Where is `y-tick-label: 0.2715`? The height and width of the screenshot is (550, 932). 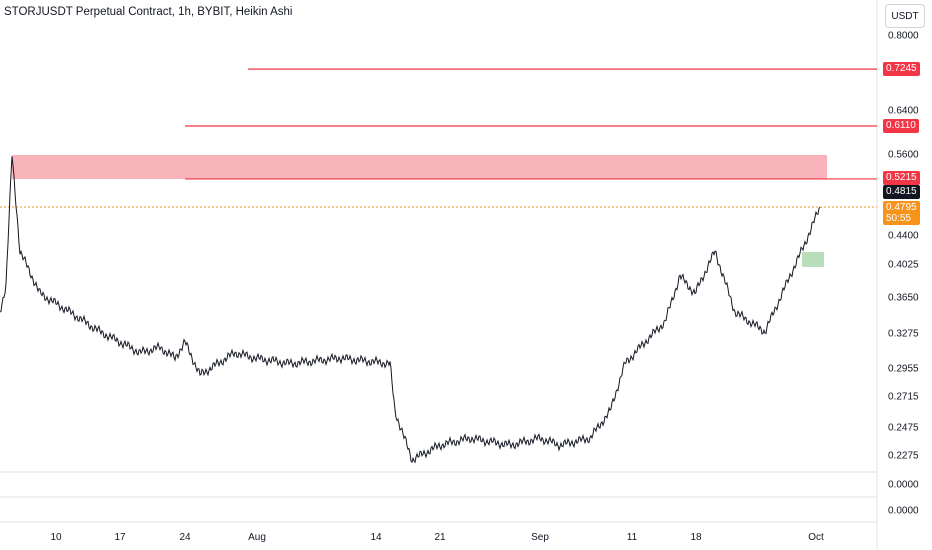
y-tick-label: 0.2715 is located at coordinates (903, 397).